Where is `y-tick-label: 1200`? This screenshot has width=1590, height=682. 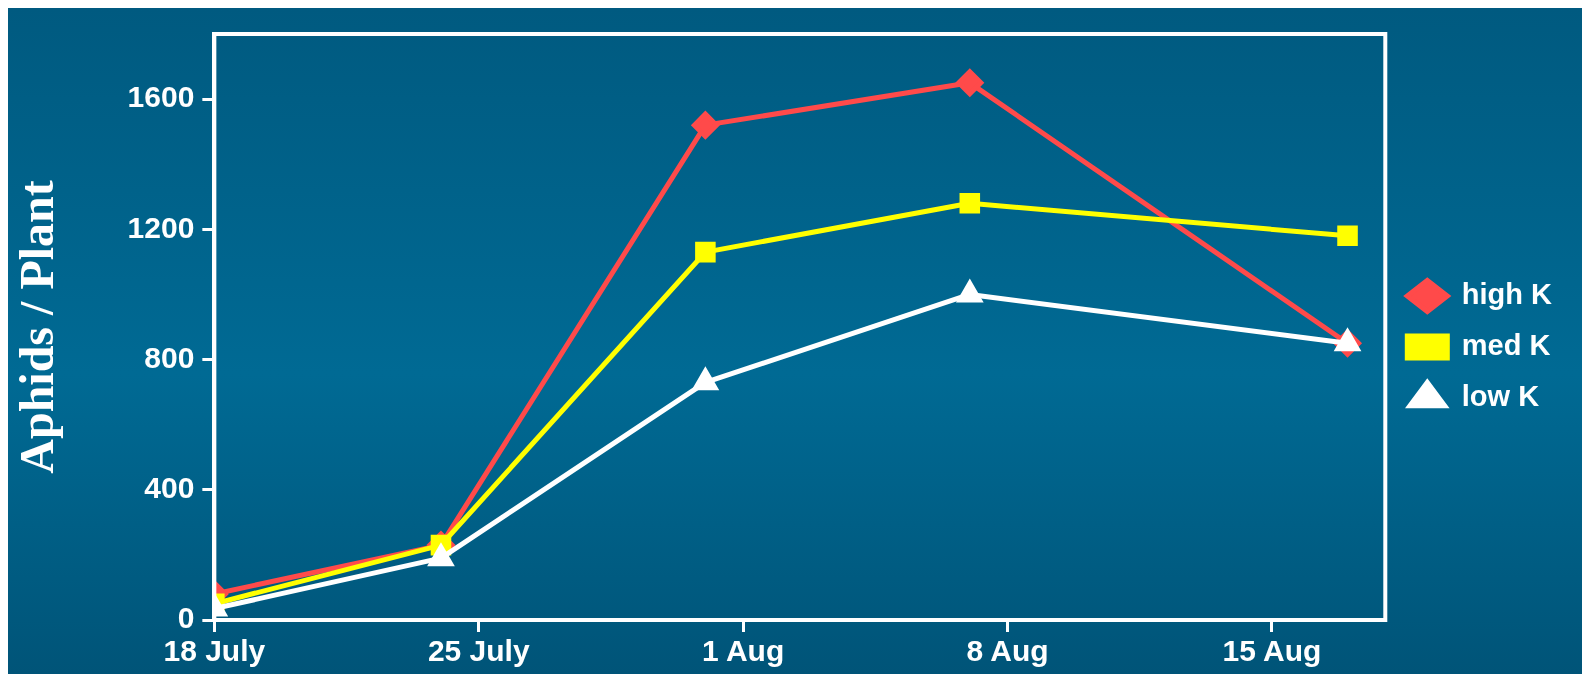
y-tick-label: 1200 is located at coordinates (161, 227).